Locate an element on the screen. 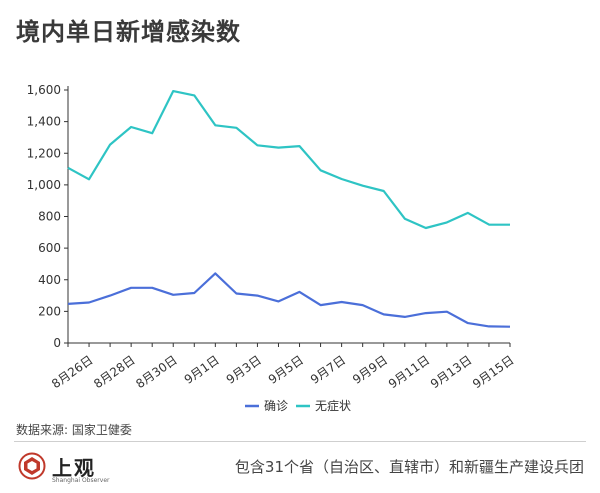 This screenshot has width=600, height=493. legend-label: 确诊 is located at coordinates (276, 406).